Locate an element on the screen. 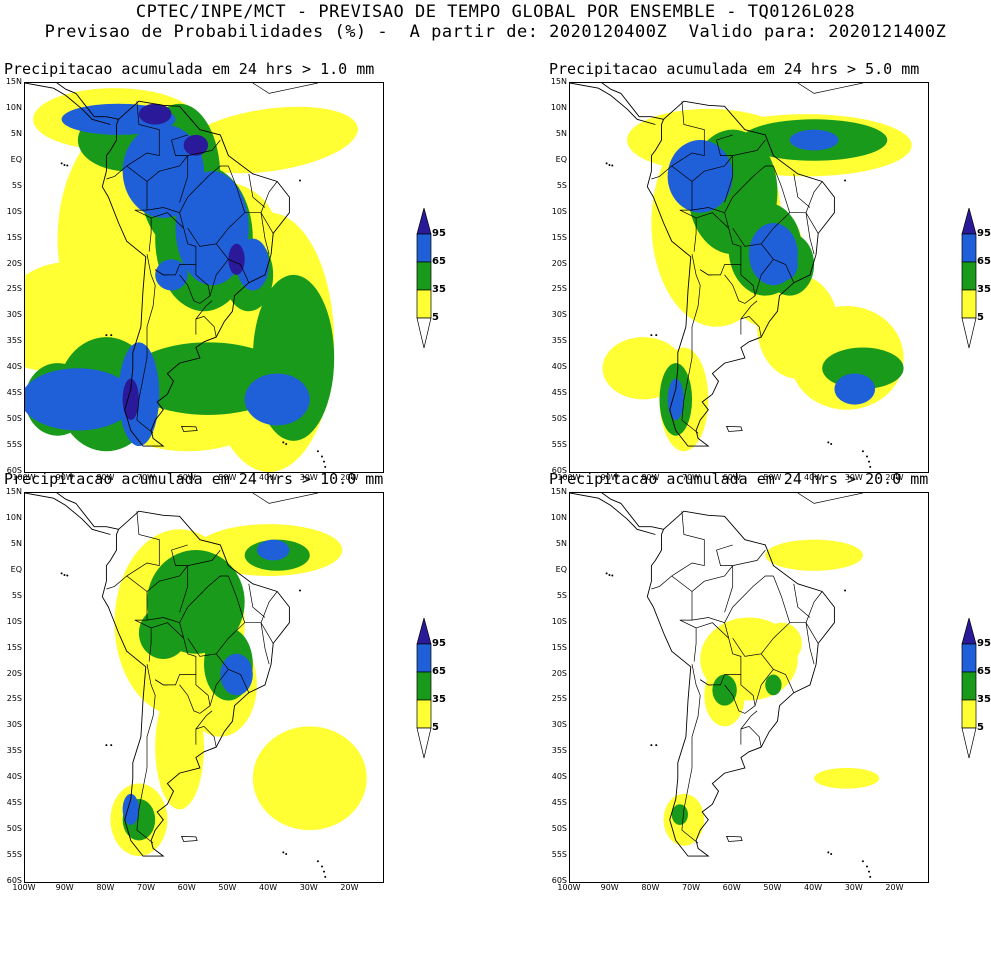 This screenshot has width=991, height=957. latitude-tick-label: 10N is located at coordinates (558, 107).